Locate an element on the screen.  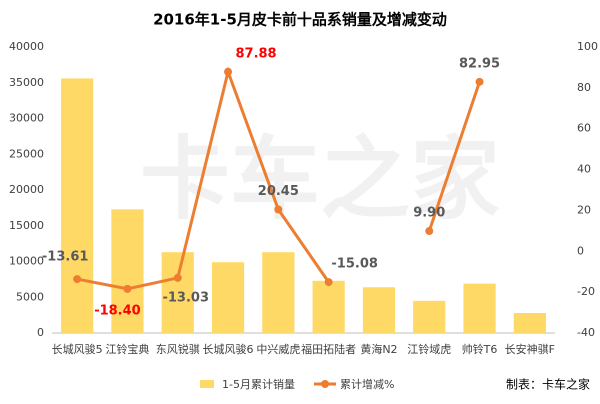
data-label: 87.88 is located at coordinates (255, 53).